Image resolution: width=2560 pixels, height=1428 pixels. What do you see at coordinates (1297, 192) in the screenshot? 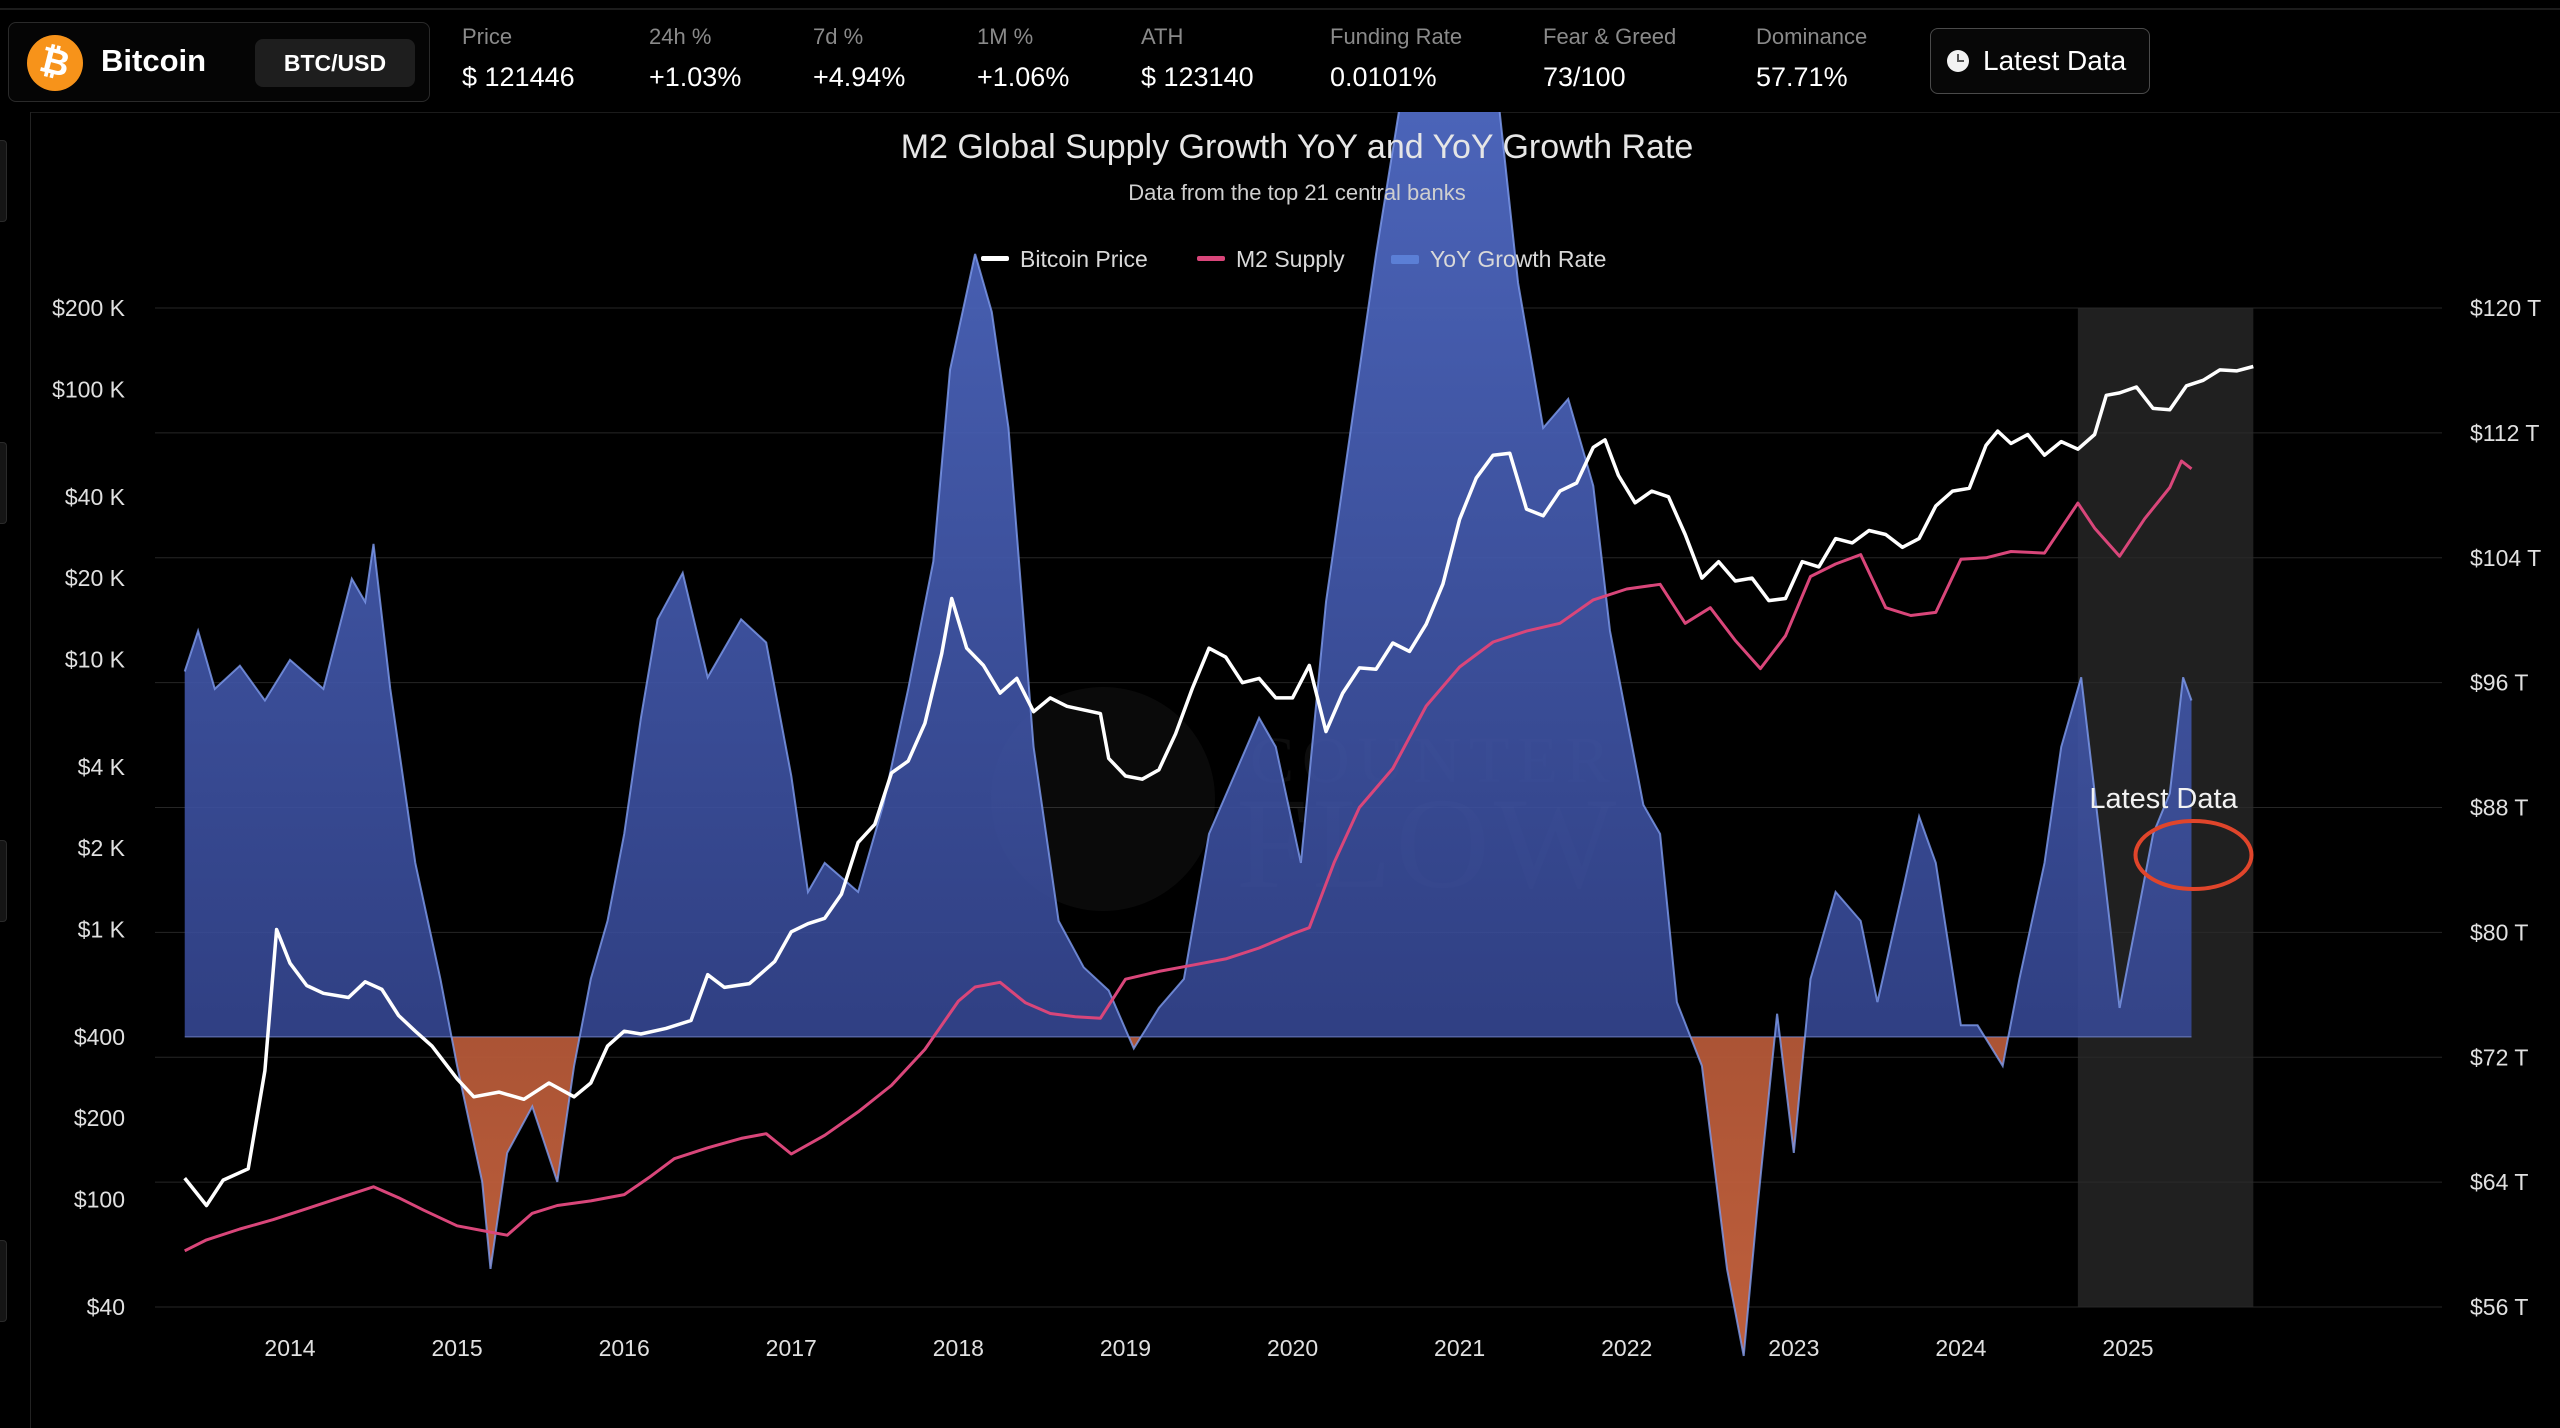
I see `chart-subtitle: Data from the top 21 central banks` at bounding box center [1297, 192].